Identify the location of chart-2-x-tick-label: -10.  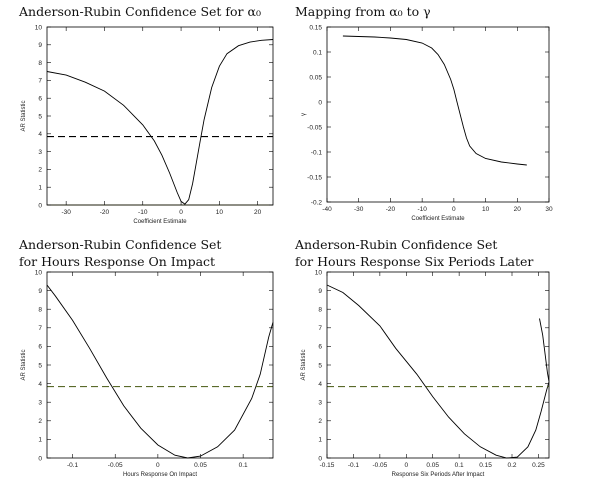
(422, 209).